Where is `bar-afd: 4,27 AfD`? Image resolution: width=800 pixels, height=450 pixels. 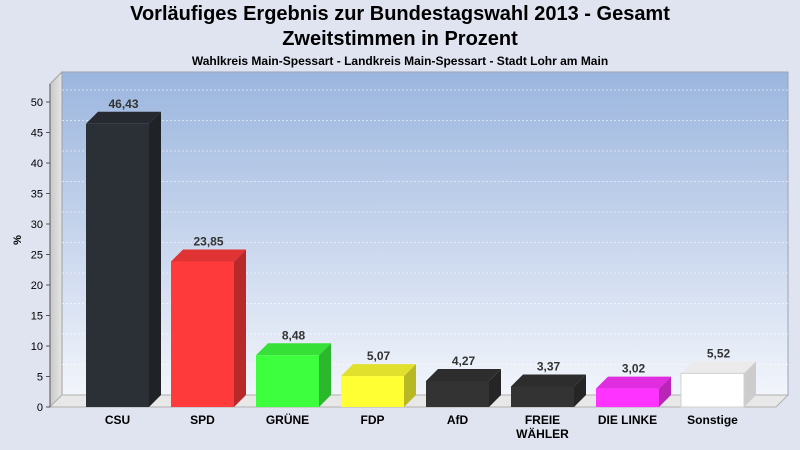 bar-afd: 4,27 AfD is located at coordinates (463, 390).